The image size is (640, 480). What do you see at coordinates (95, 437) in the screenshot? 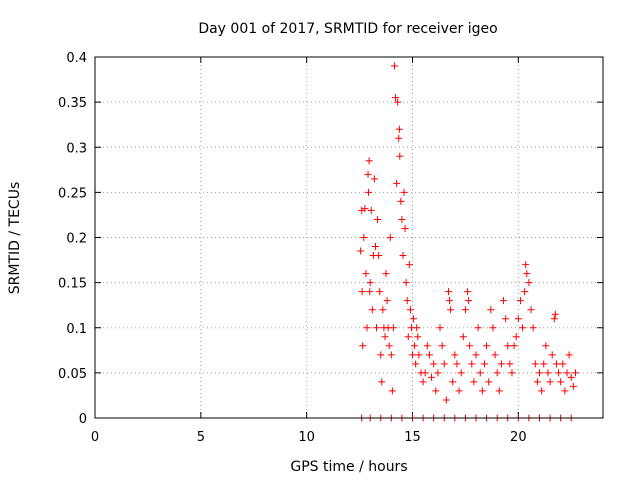
I see `x-tick-label: 0` at bounding box center [95, 437].